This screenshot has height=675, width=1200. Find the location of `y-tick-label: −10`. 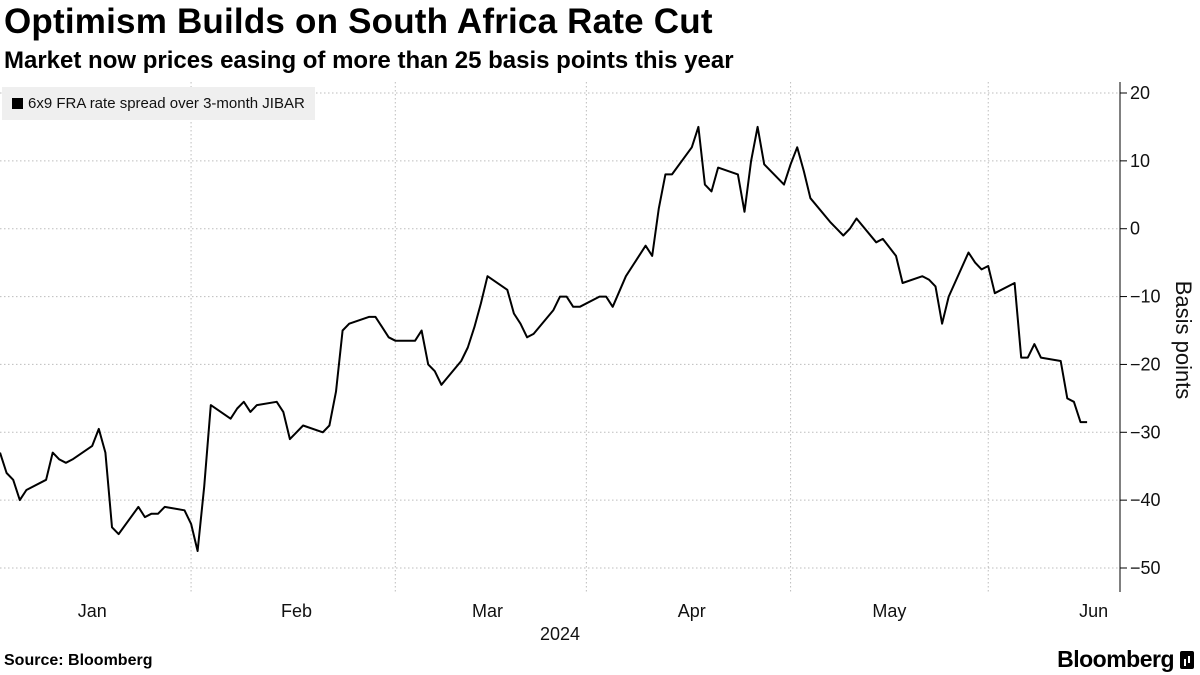

y-tick-label: −10 is located at coordinates (1145, 297).